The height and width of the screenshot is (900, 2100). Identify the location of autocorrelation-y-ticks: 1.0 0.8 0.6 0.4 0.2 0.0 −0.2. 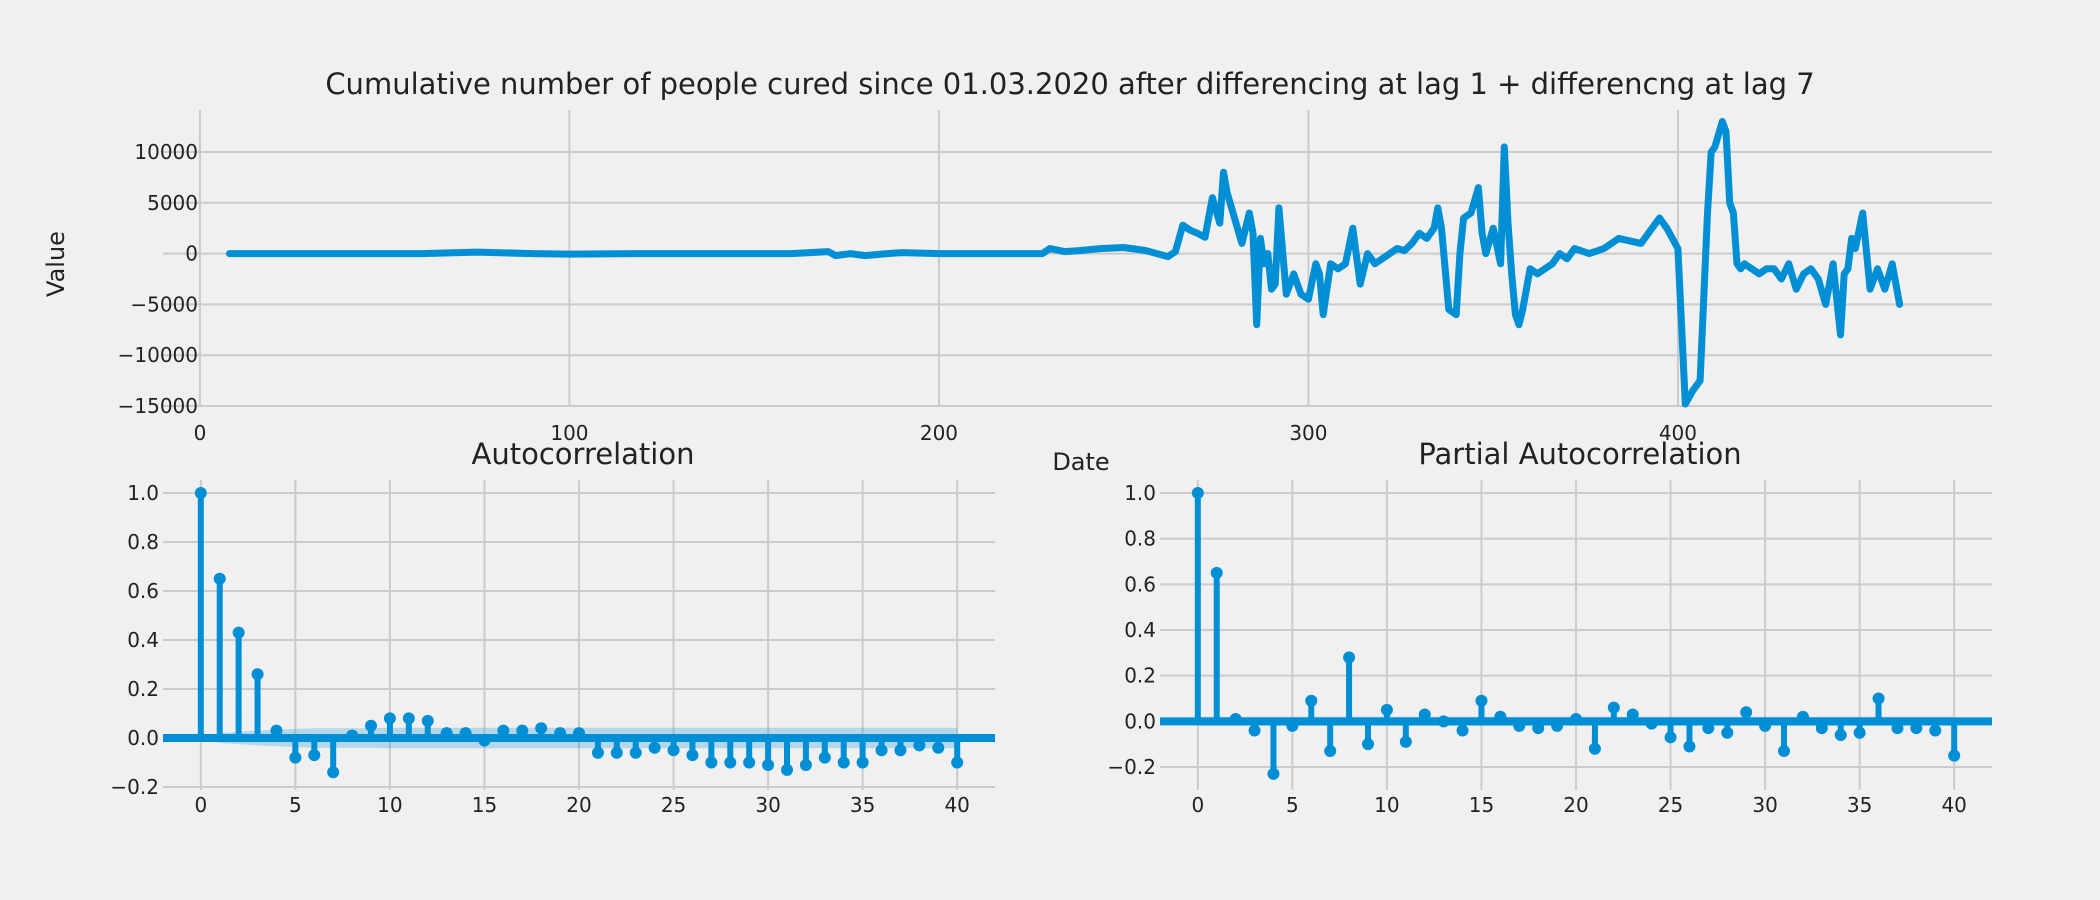
(134, 640).